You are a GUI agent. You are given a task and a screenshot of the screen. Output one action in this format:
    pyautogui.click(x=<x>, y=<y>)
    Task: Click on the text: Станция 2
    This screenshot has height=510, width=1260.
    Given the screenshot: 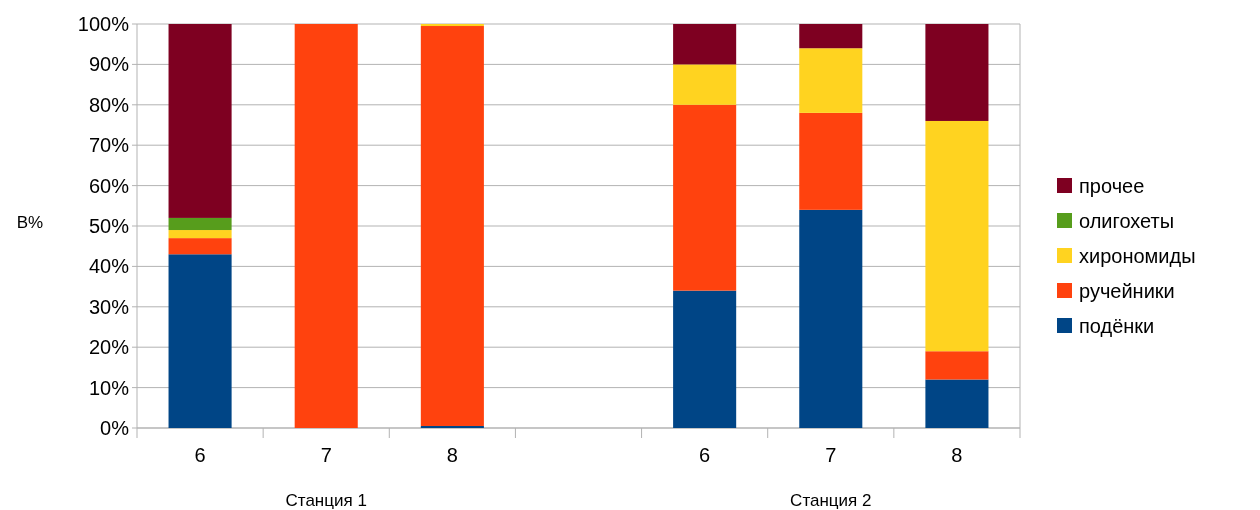 What is the action you would take?
    pyautogui.click(x=831, y=500)
    